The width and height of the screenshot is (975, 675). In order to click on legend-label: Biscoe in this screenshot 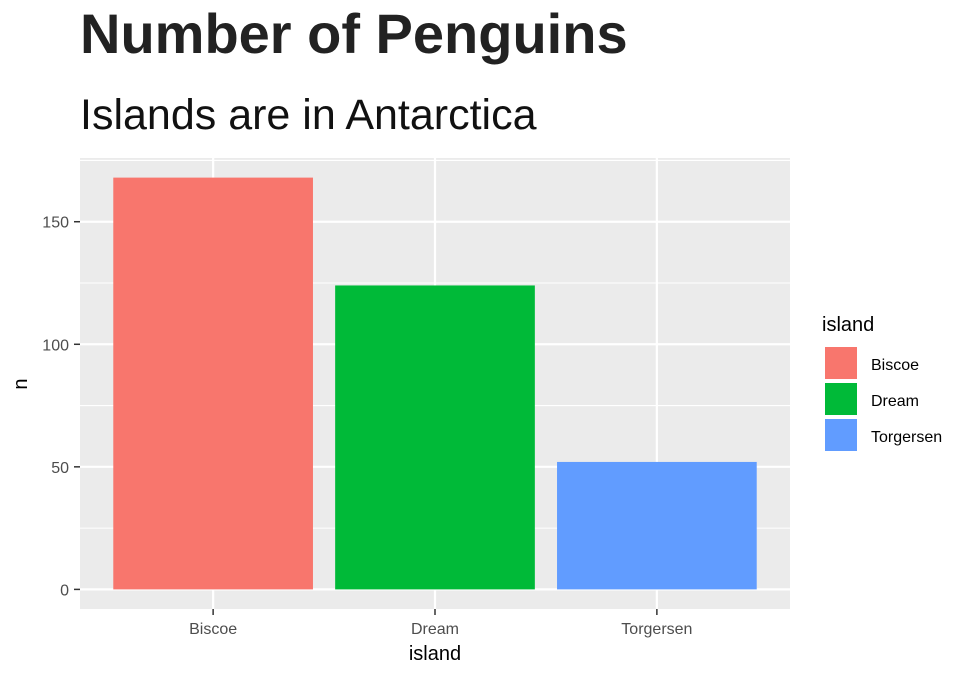, I will do `click(895, 365)`.